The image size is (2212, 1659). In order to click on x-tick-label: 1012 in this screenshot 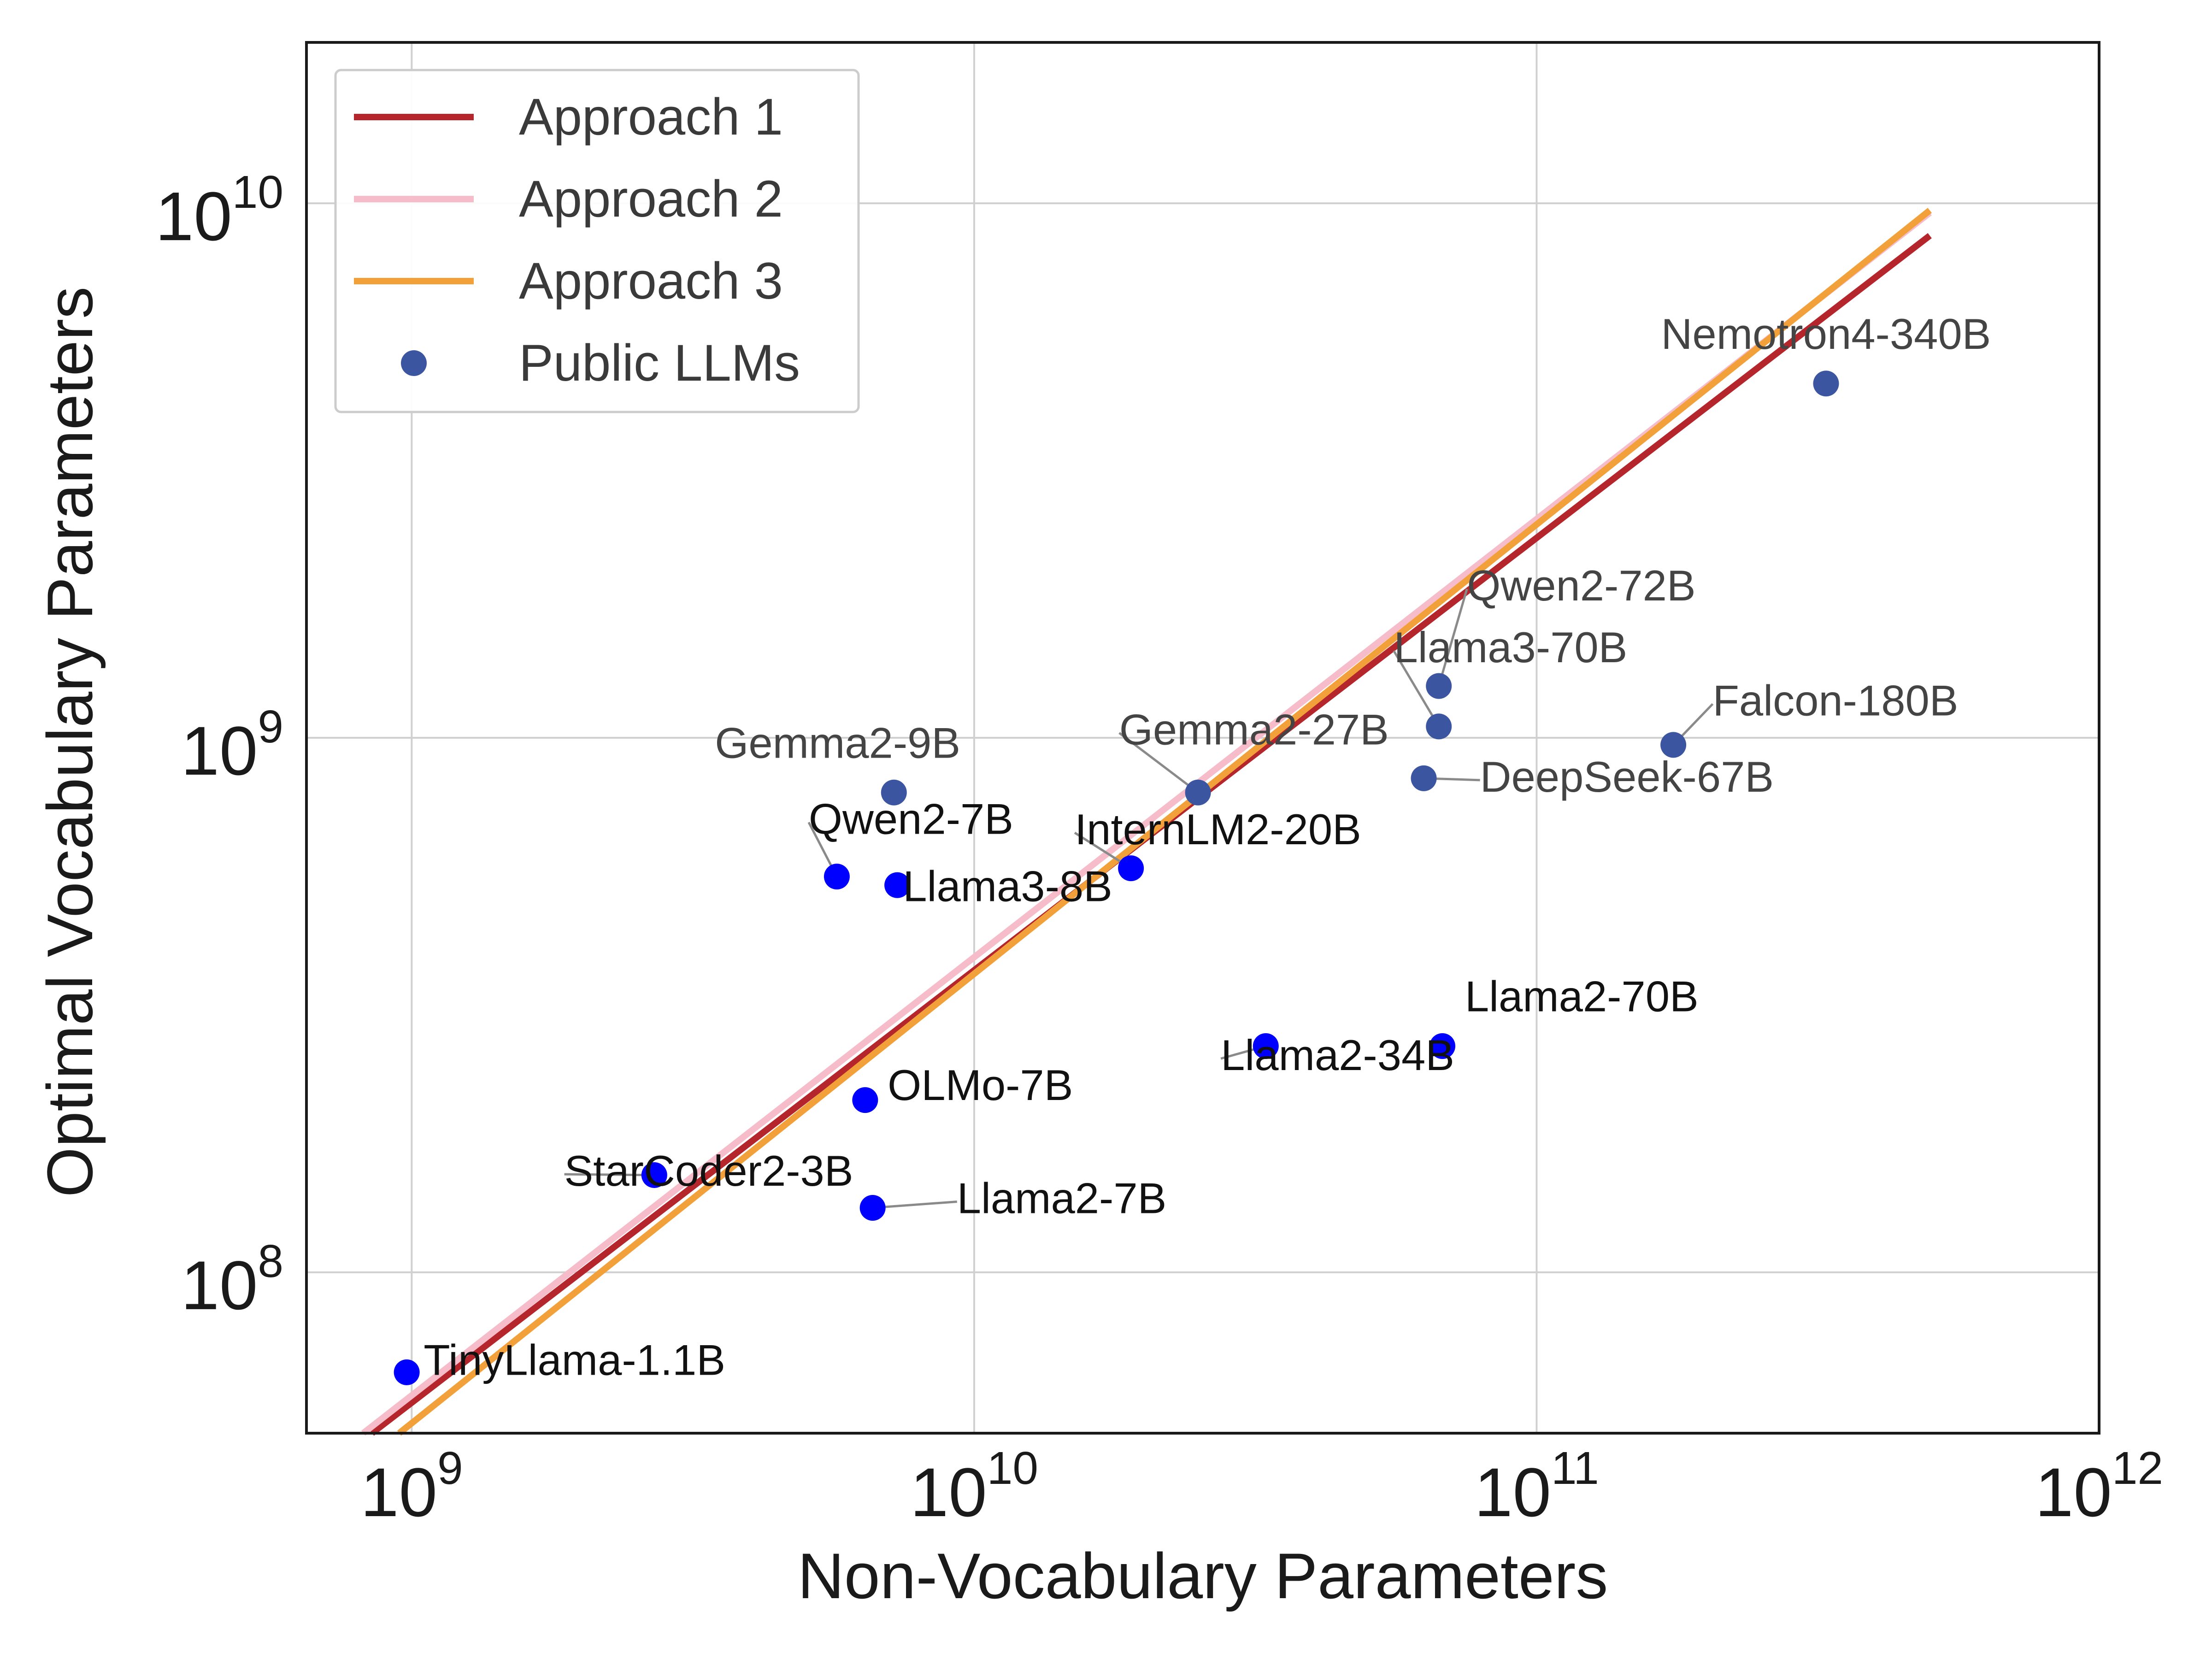, I will do `click(2099, 1486)`.